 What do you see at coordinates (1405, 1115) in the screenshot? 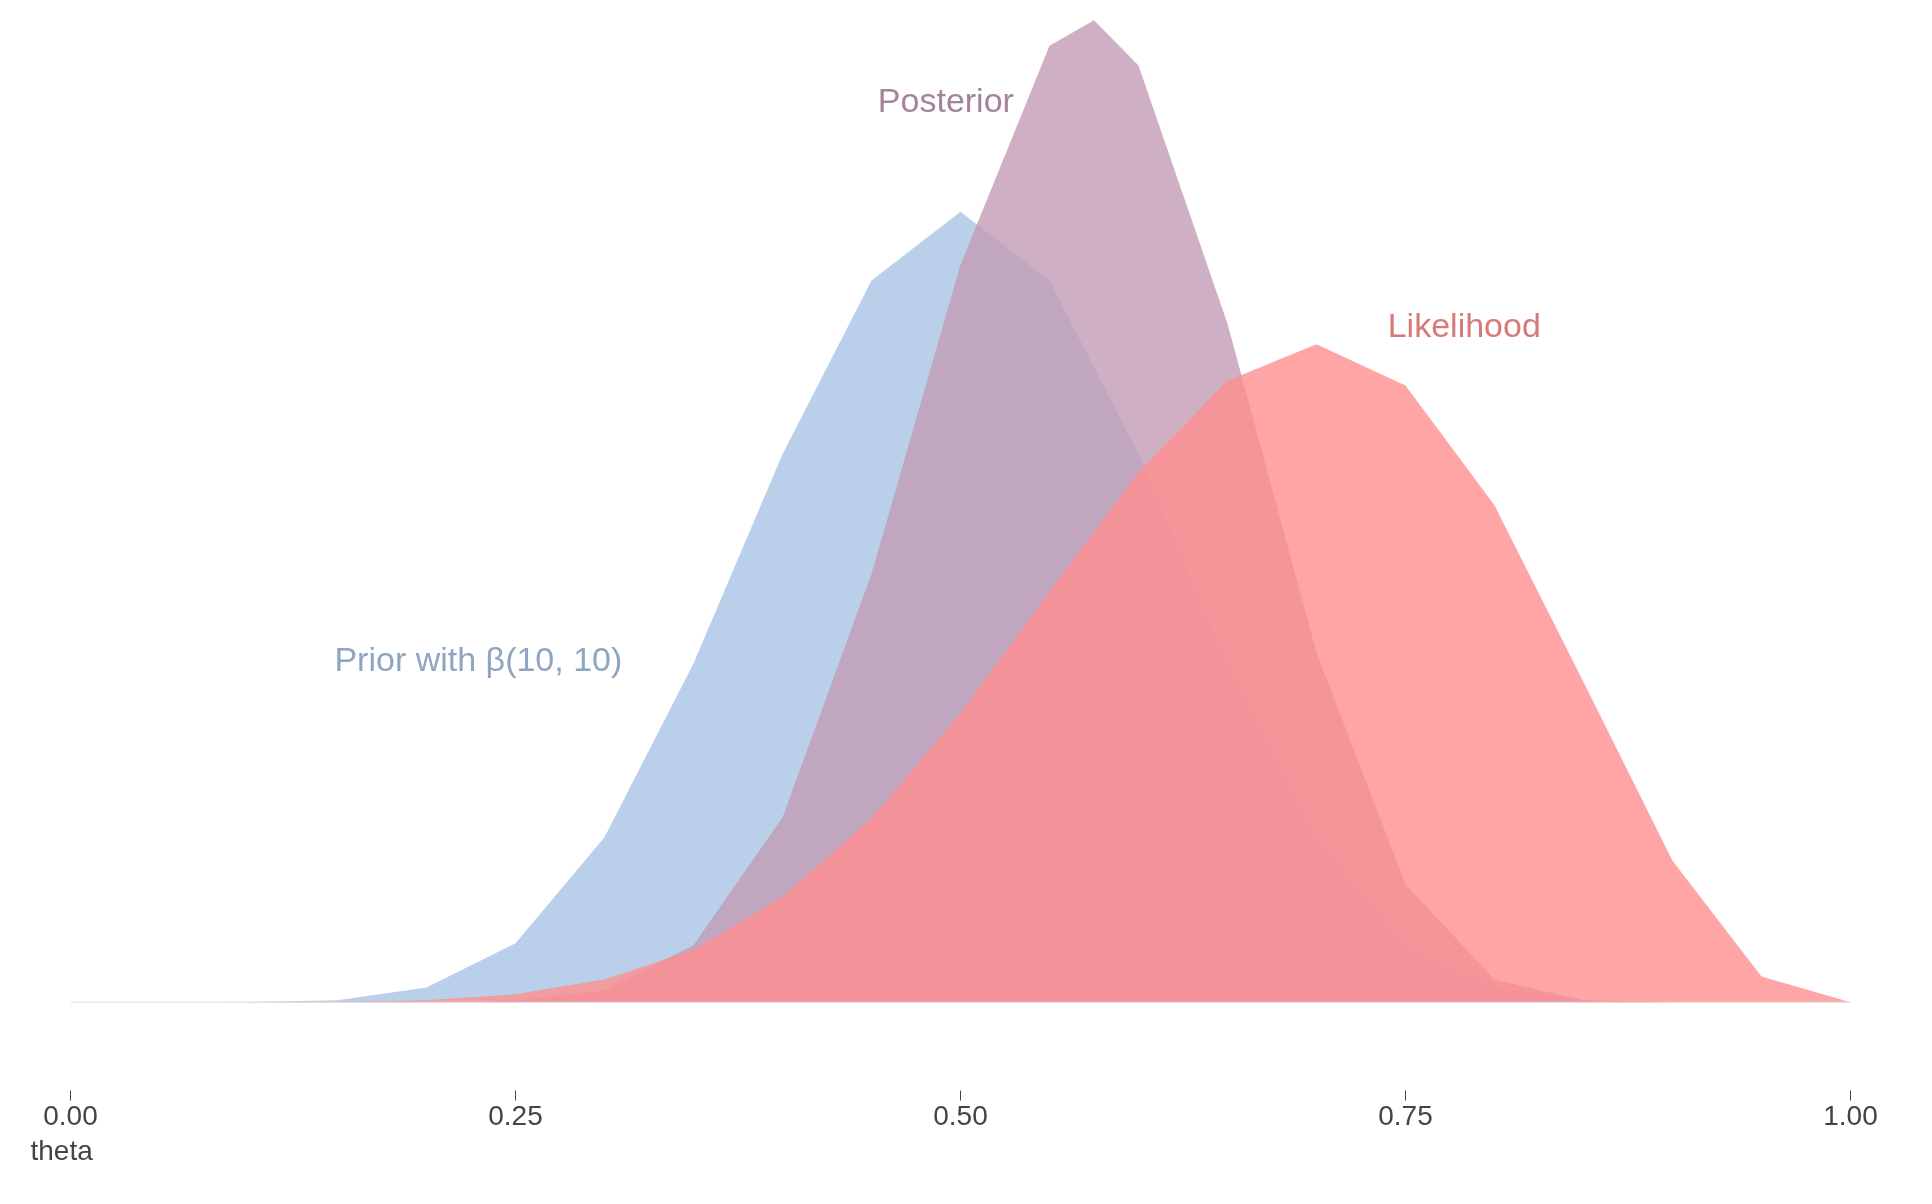
I see `x-tick-label: 0.75` at bounding box center [1405, 1115].